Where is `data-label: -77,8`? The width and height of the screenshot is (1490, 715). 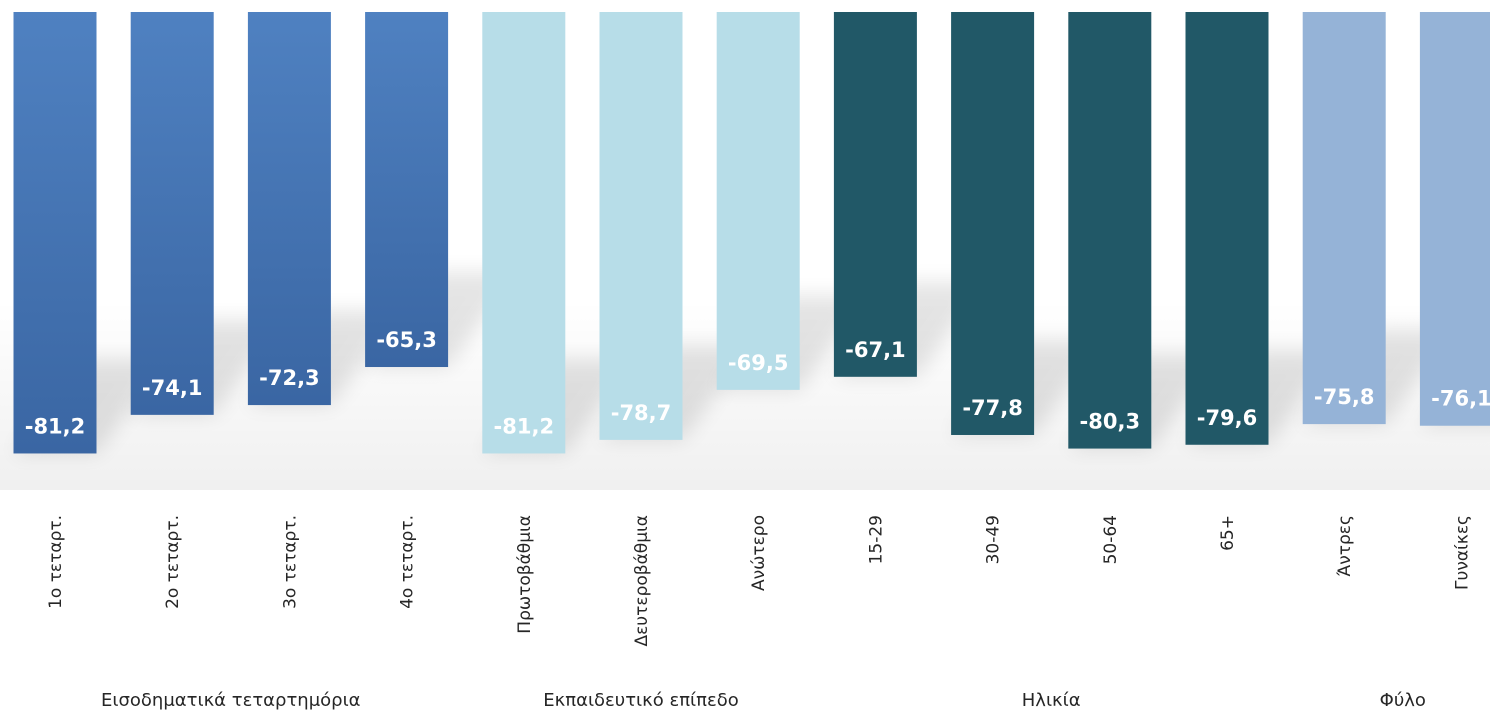
data-label: -77,8 is located at coordinates (992, 408).